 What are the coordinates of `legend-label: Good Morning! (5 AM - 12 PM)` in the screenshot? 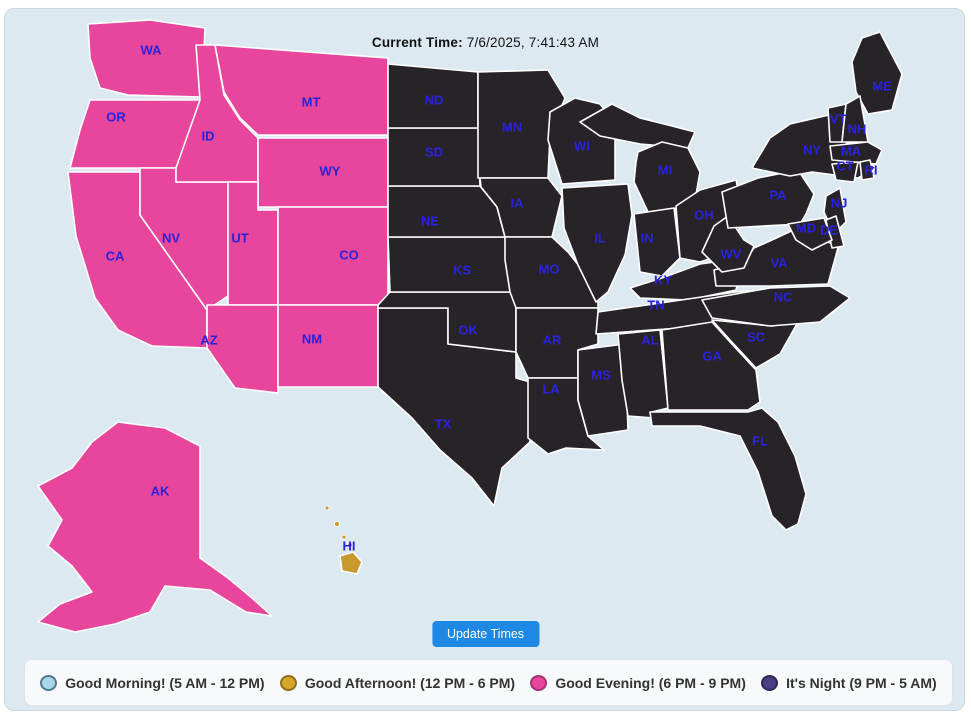 It's located at (165, 682).